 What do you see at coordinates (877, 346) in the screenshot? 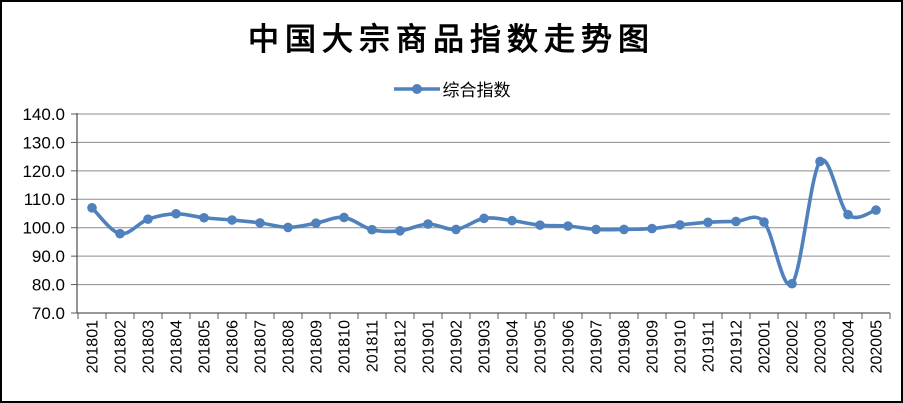
I see `x-tick-label: 202005` at bounding box center [877, 346].